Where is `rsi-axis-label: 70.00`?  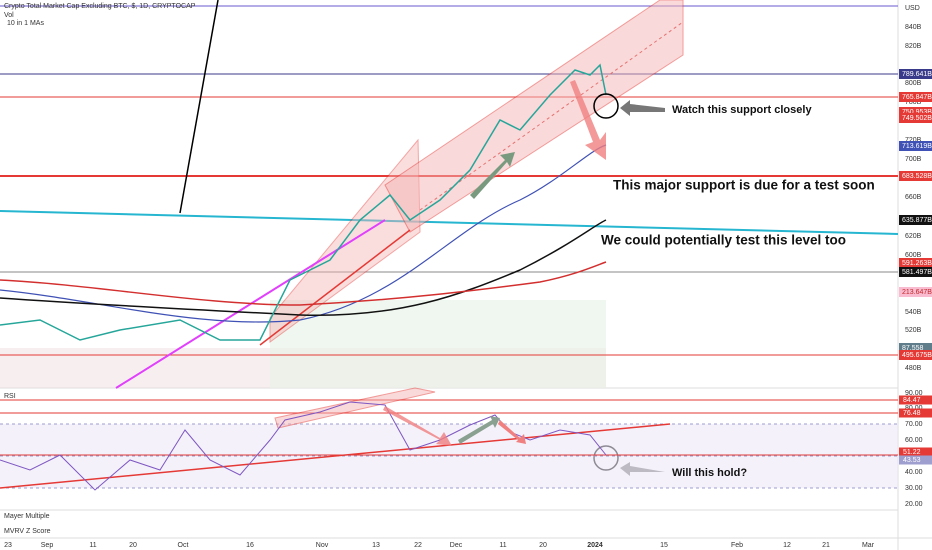 rsi-axis-label: 70.00 is located at coordinates (914, 424).